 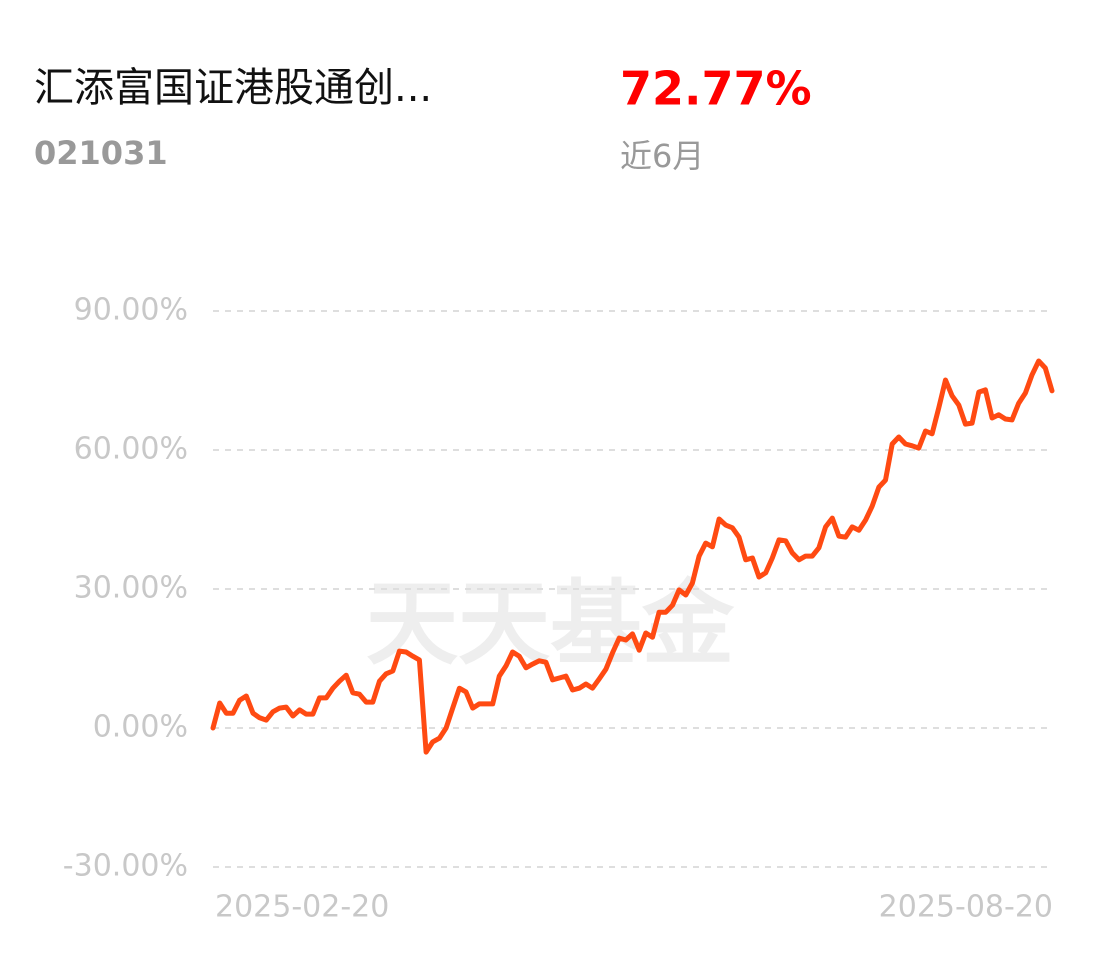 What do you see at coordinates (302, 907) in the screenshot?
I see `x-tick-label: 2025-02-20` at bounding box center [302, 907].